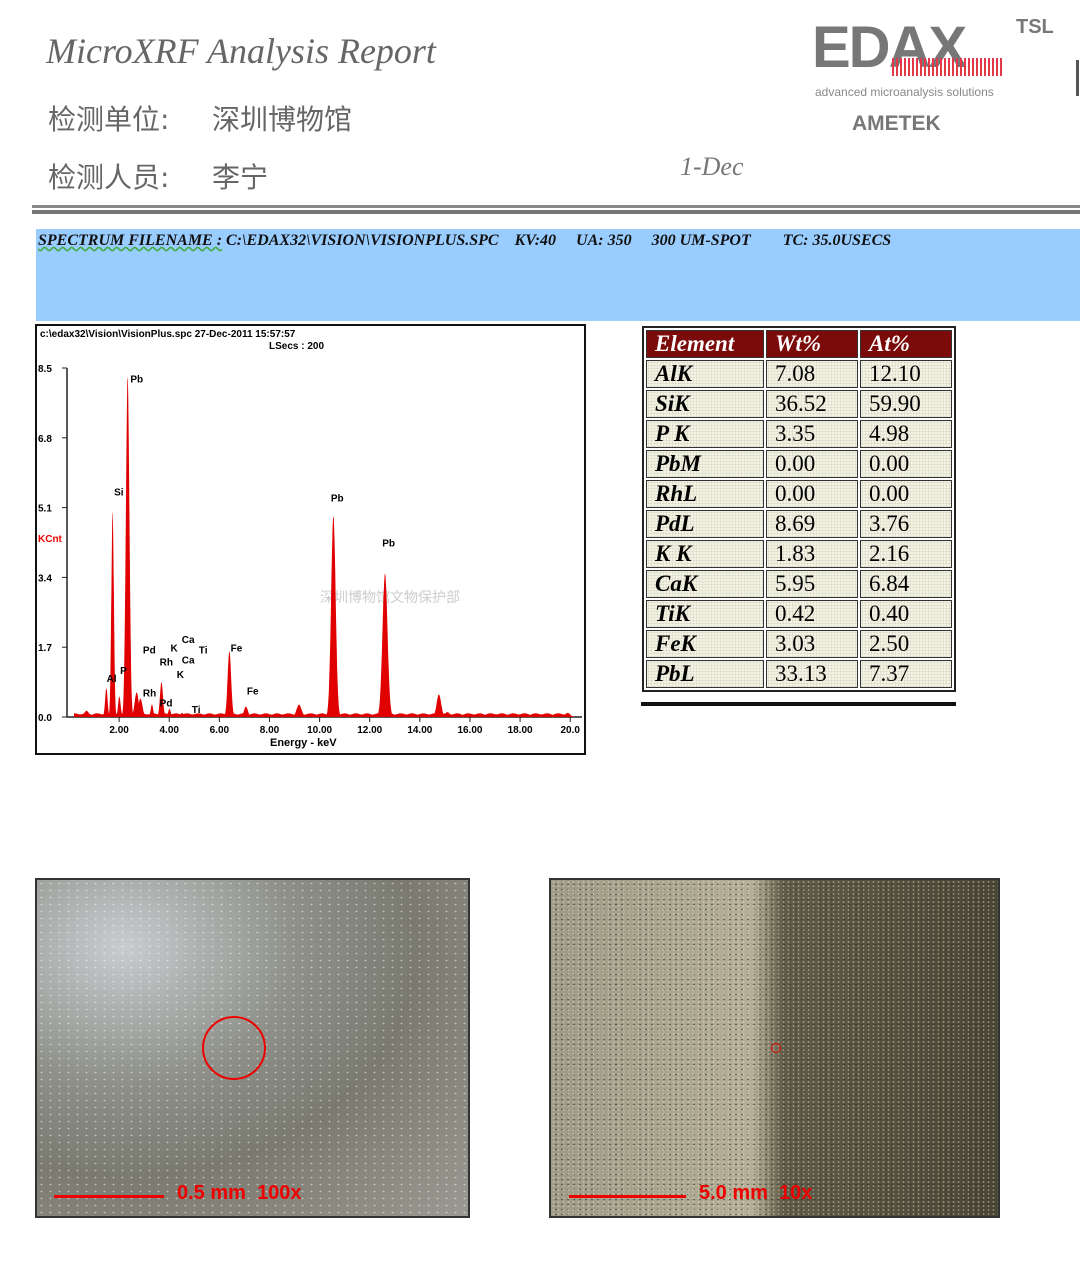  I want to click on peak-label: P, so click(123, 671).